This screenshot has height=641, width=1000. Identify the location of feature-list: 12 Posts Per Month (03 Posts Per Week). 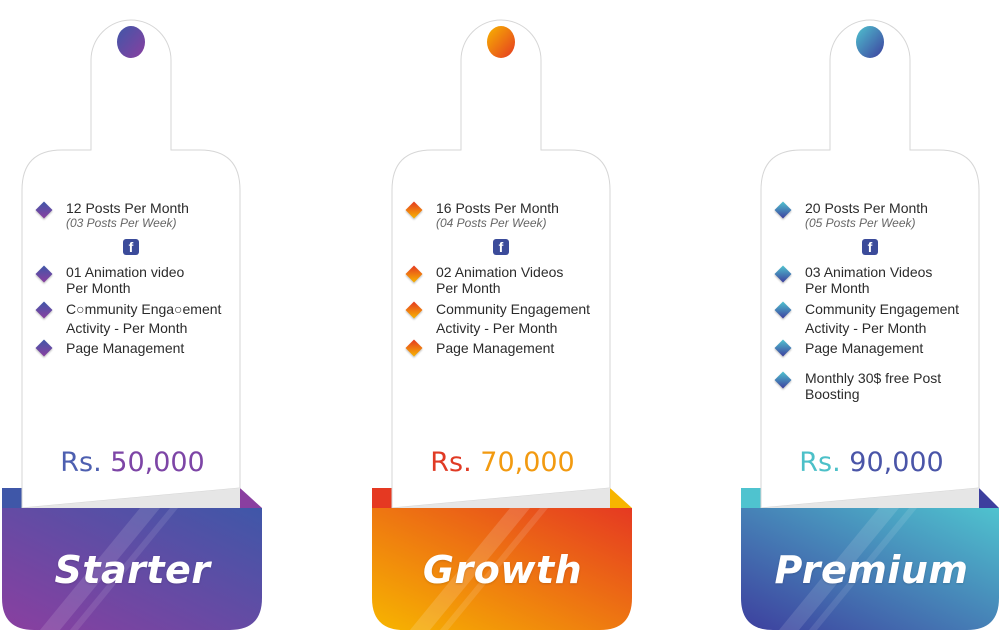
(143, 218).